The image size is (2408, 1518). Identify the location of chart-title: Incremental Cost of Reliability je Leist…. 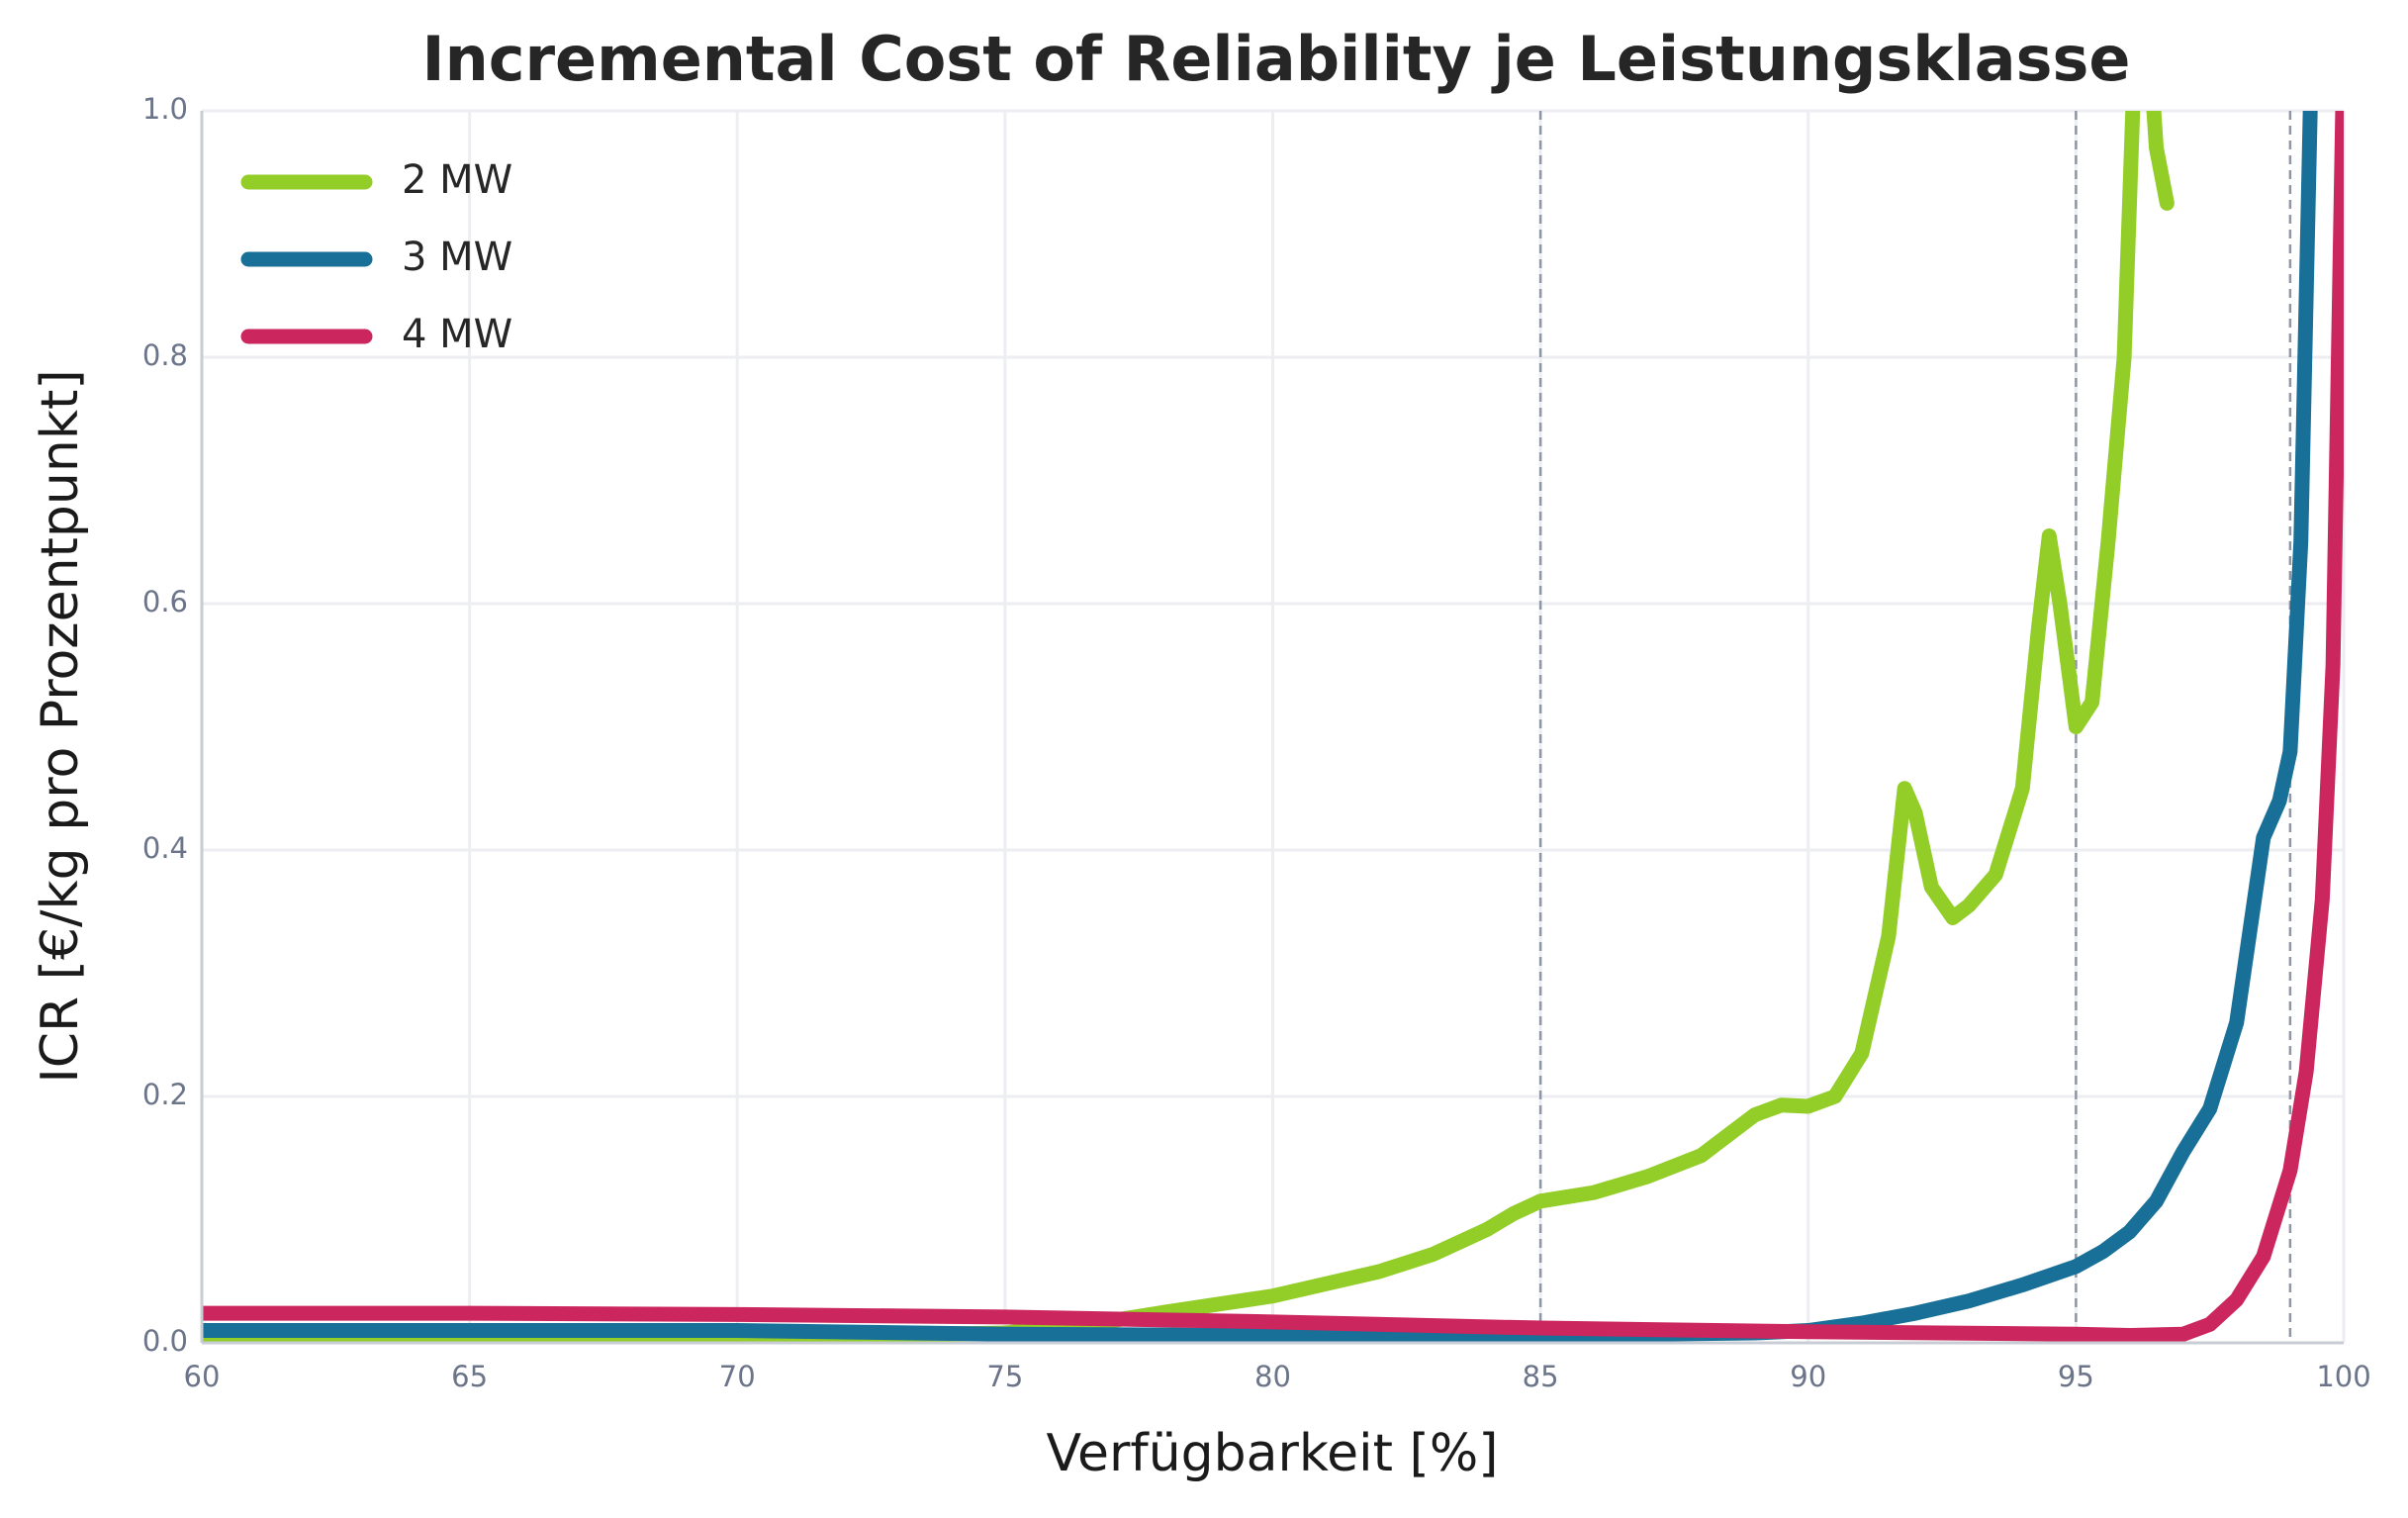
(1276, 59).